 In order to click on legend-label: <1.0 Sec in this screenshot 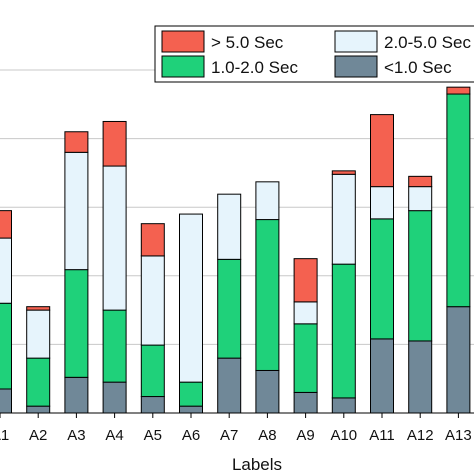, I will do `click(418, 67)`.